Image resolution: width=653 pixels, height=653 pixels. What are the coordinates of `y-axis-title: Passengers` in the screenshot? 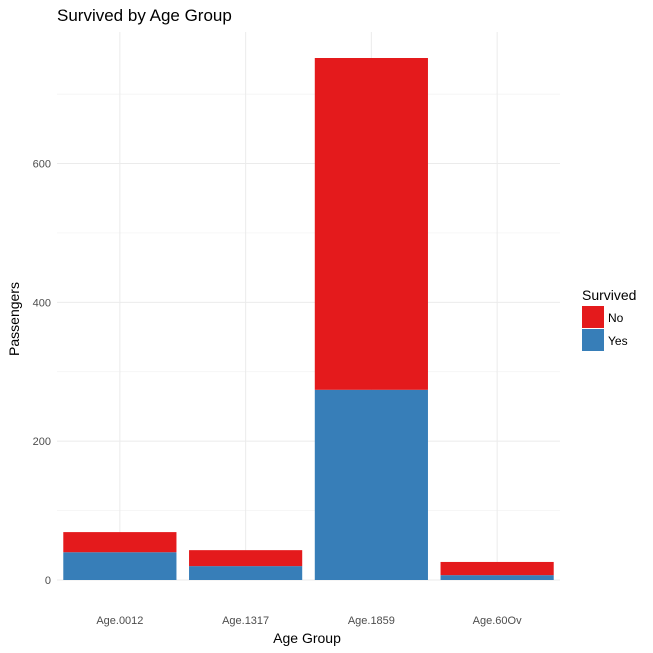 It's located at (14, 319).